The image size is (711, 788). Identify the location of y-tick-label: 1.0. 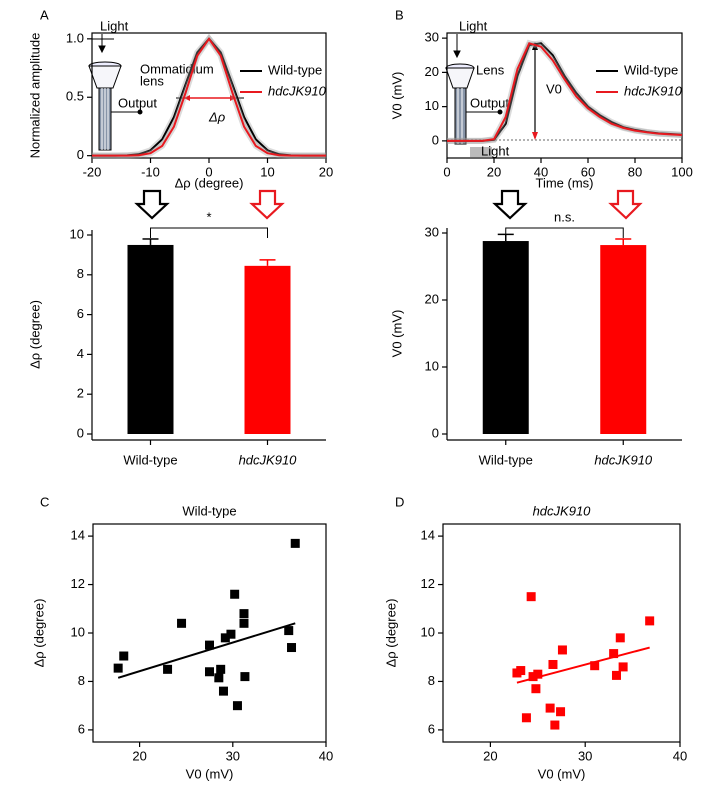
(75, 37).